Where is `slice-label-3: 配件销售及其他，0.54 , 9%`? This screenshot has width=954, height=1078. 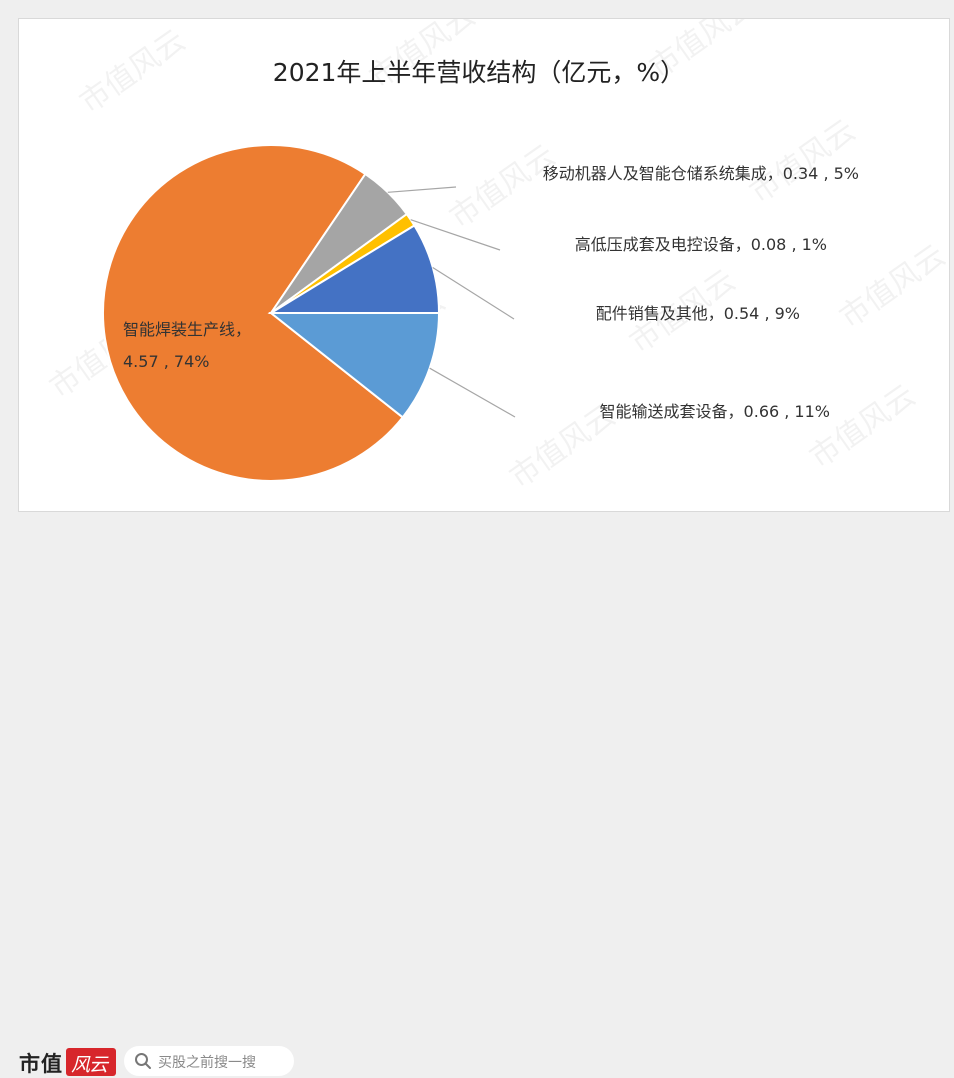 slice-label-3: 配件销售及其他，0.54 , 9% is located at coordinates (698, 313).